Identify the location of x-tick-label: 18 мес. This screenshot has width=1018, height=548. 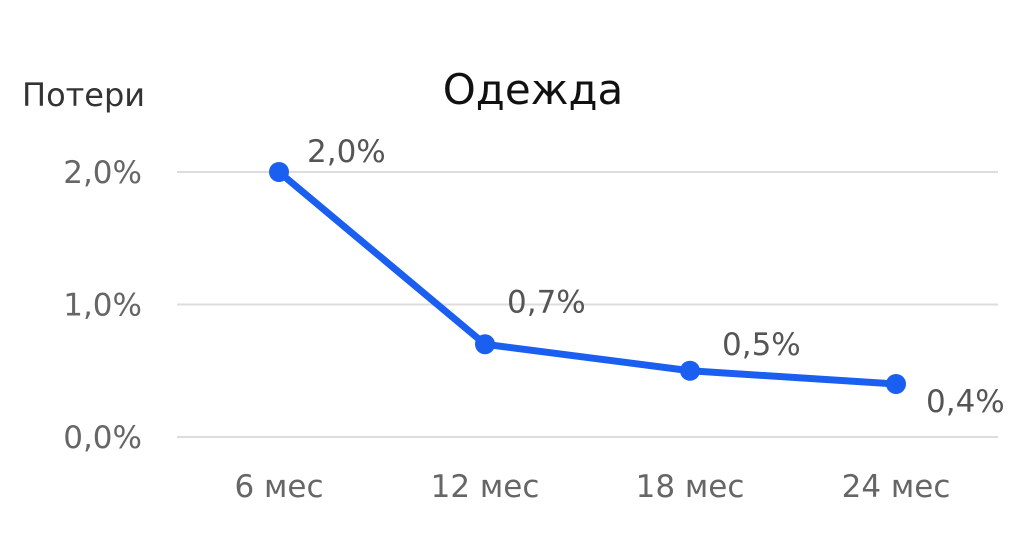
(690, 487).